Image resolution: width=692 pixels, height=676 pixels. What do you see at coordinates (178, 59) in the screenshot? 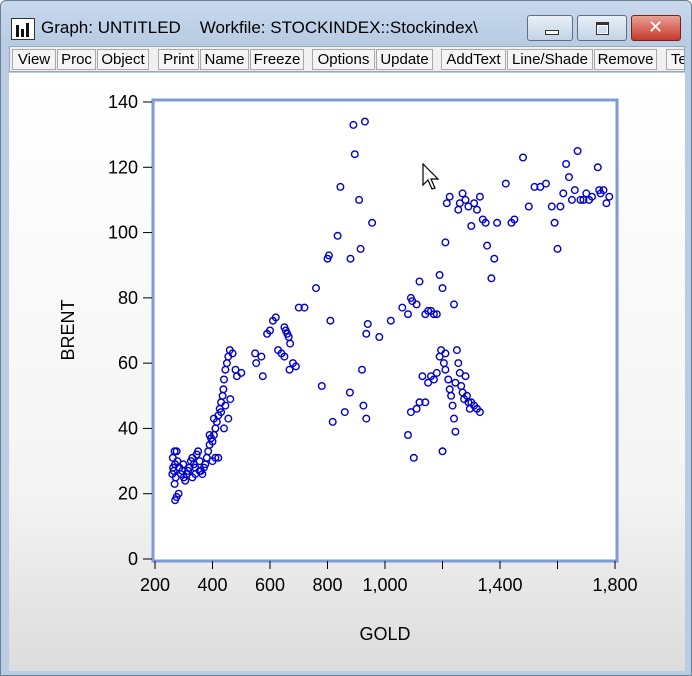
I see `print-button: Print` at bounding box center [178, 59].